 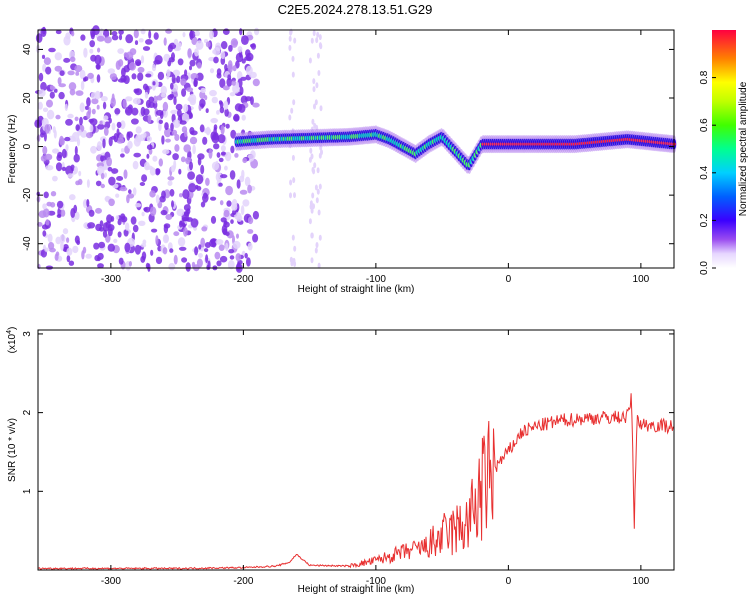 I want to click on x-tick-label: 0, so click(x=509, y=581).